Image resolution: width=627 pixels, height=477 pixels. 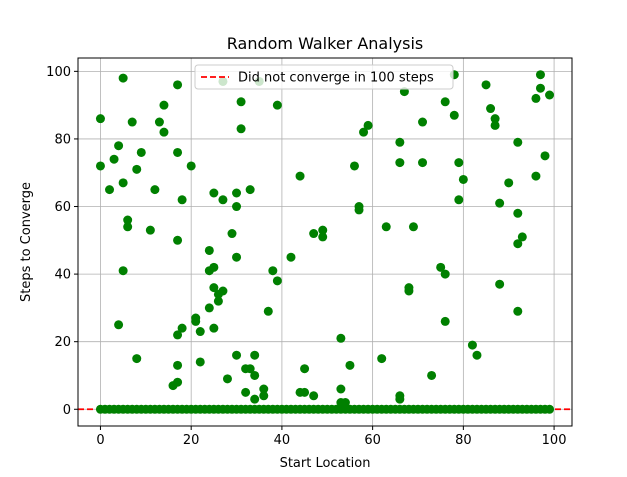 I want to click on x-tick-label: 40, so click(x=282, y=440).